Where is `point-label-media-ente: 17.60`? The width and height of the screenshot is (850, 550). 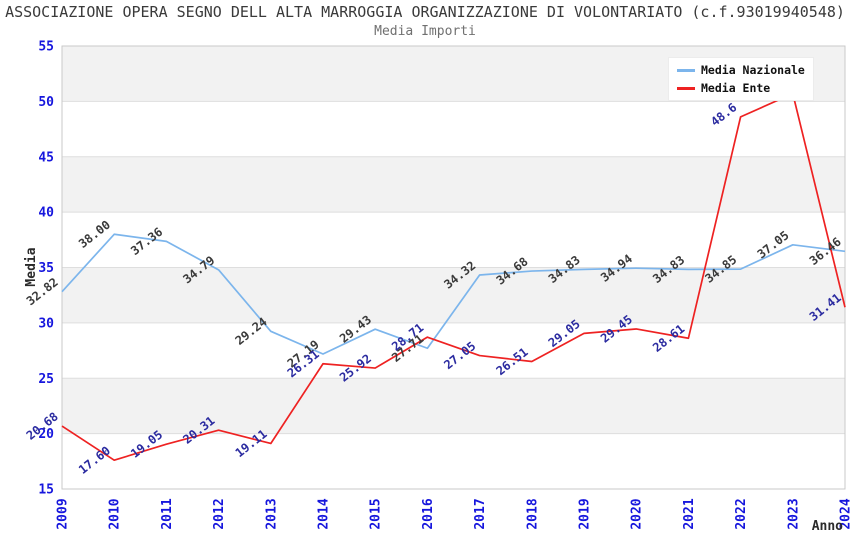
point-label-media-ente: 17.60 is located at coordinates (94, 460).